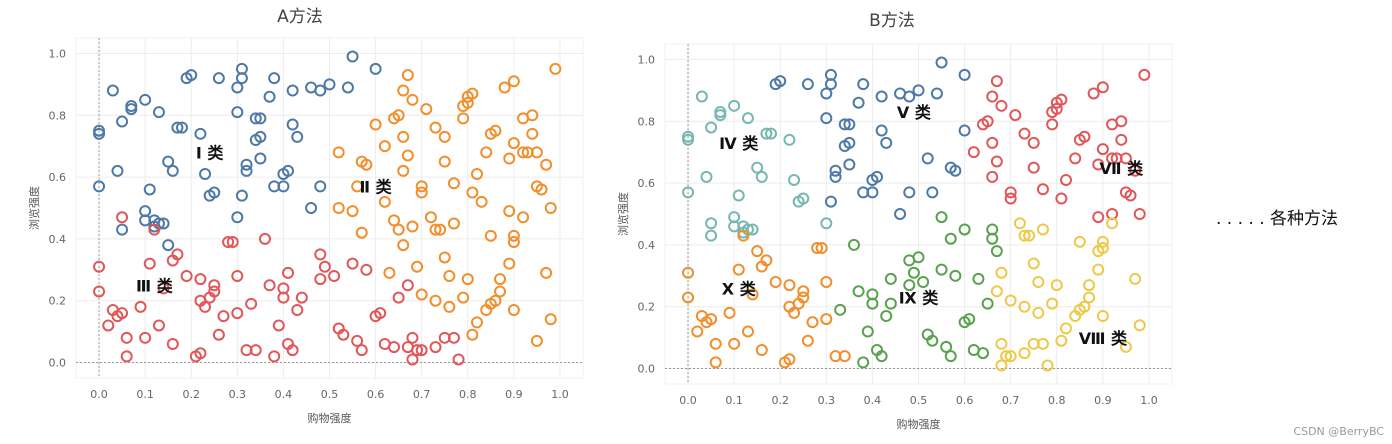 The height and width of the screenshot is (444, 1392). What do you see at coordinates (914, 112) in the screenshot?
I see `cluster-label: Ⅴ 类` at bounding box center [914, 112].